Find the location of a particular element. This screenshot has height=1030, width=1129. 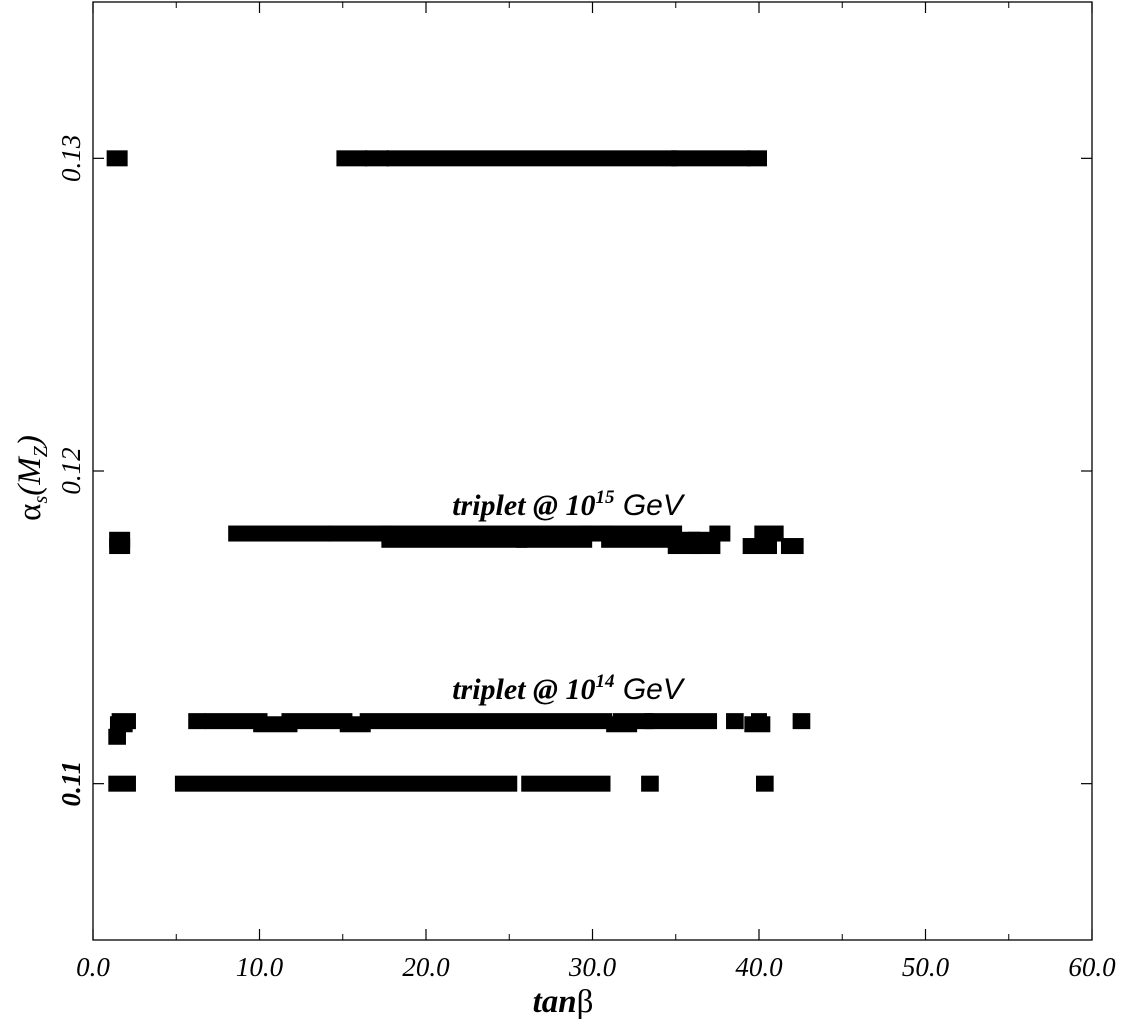

annotation-triplet-14-sup: 14 is located at coordinates (604, 681).